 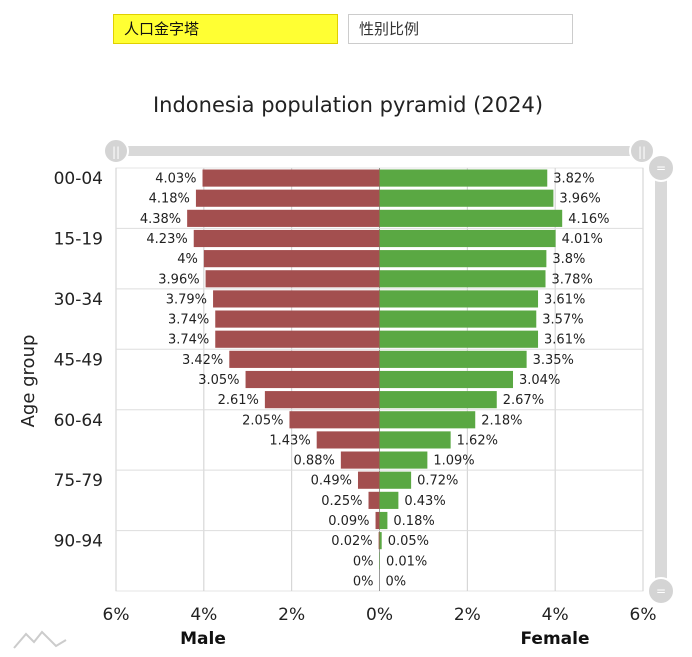 What do you see at coordinates (379, 151) in the screenshot?
I see `horizontal-zoom-slider: || ||` at bounding box center [379, 151].